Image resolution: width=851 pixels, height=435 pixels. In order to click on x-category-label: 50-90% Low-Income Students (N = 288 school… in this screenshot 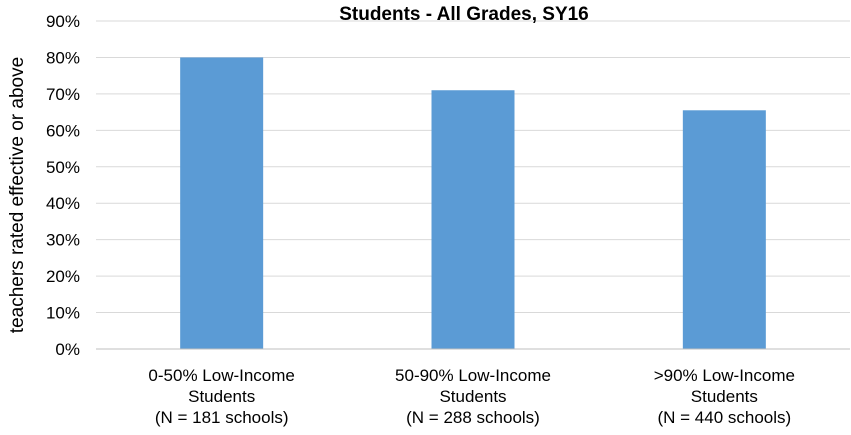, I will do `click(473, 396)`.